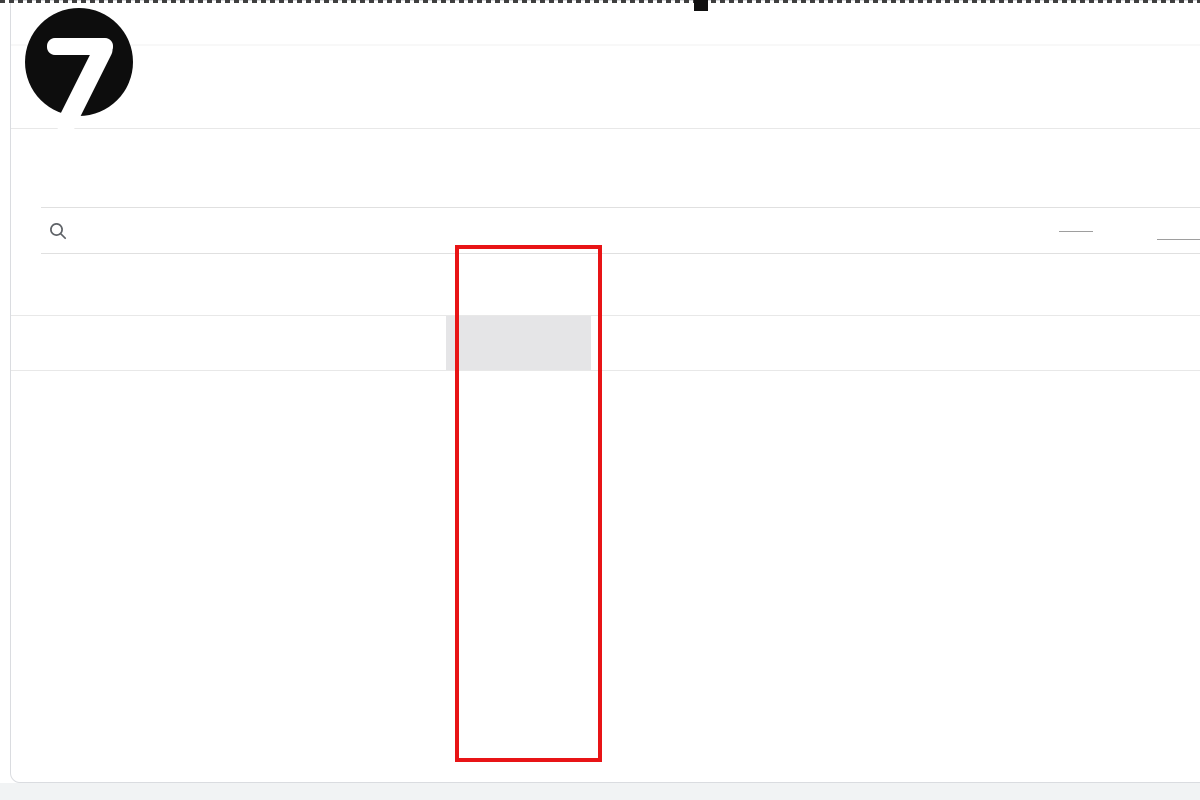  Describe the element at coordinates (620, 230) in the screenshot. I see `table-toolbar` at that location.